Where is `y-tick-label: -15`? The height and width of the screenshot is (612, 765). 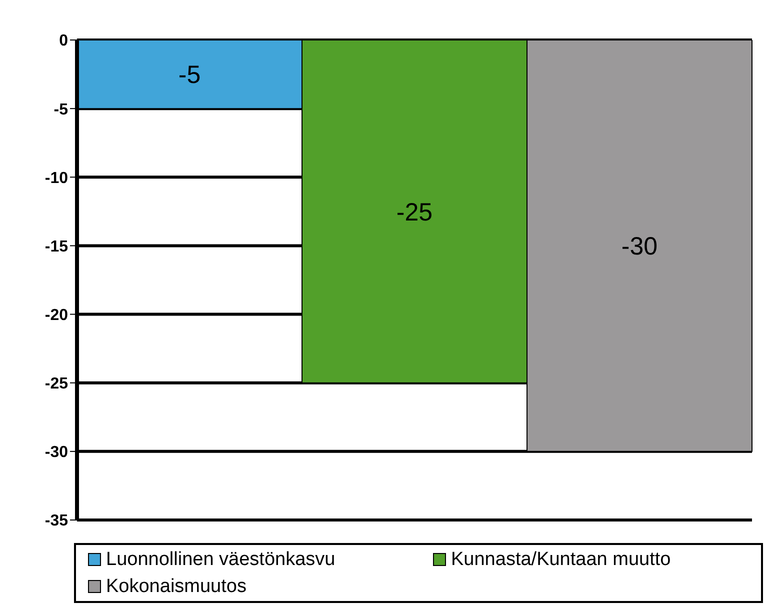
y-tick-label: -15 is located at coordinates (56, 247).